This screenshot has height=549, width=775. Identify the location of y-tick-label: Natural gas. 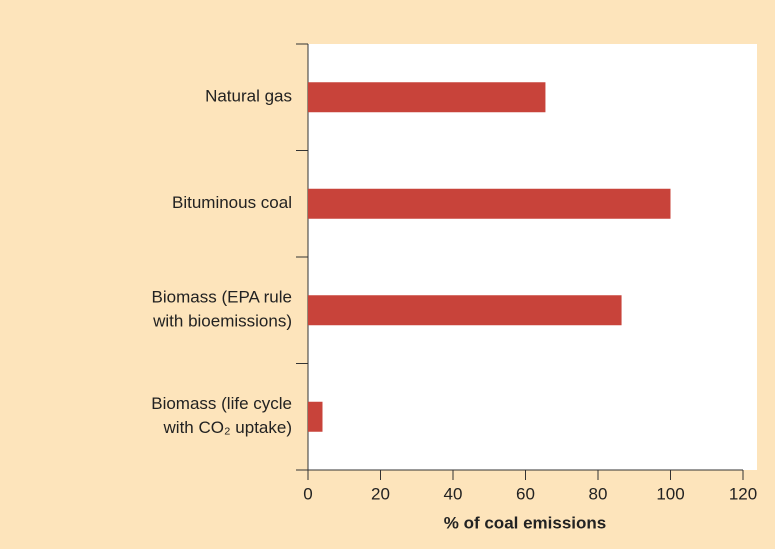
(248, 96).